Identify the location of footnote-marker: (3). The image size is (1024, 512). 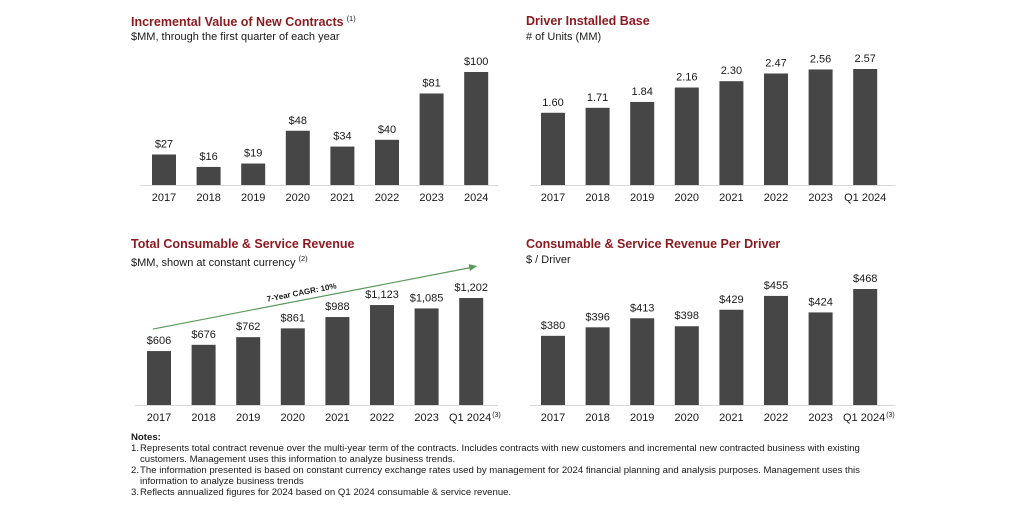
(496, 415).